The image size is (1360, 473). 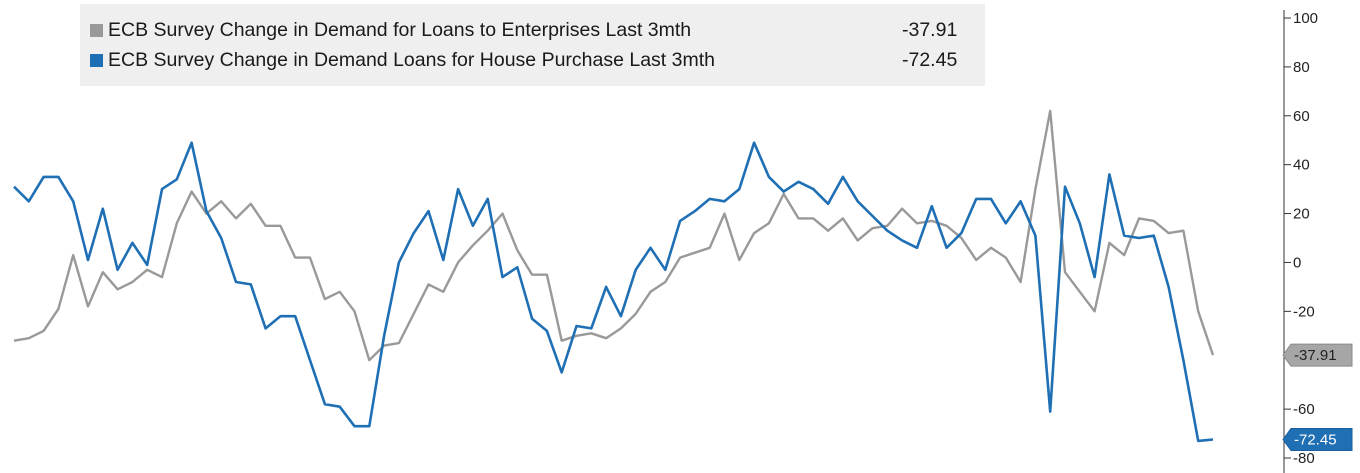 I want to click on y-tick-label: 100, so click(x=1305, y=18).